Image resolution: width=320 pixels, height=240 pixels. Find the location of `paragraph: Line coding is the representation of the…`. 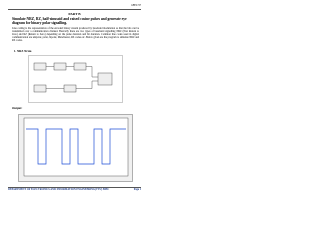

paragraph: Line coding is the representation of the… is located at coordinates (75, 34).